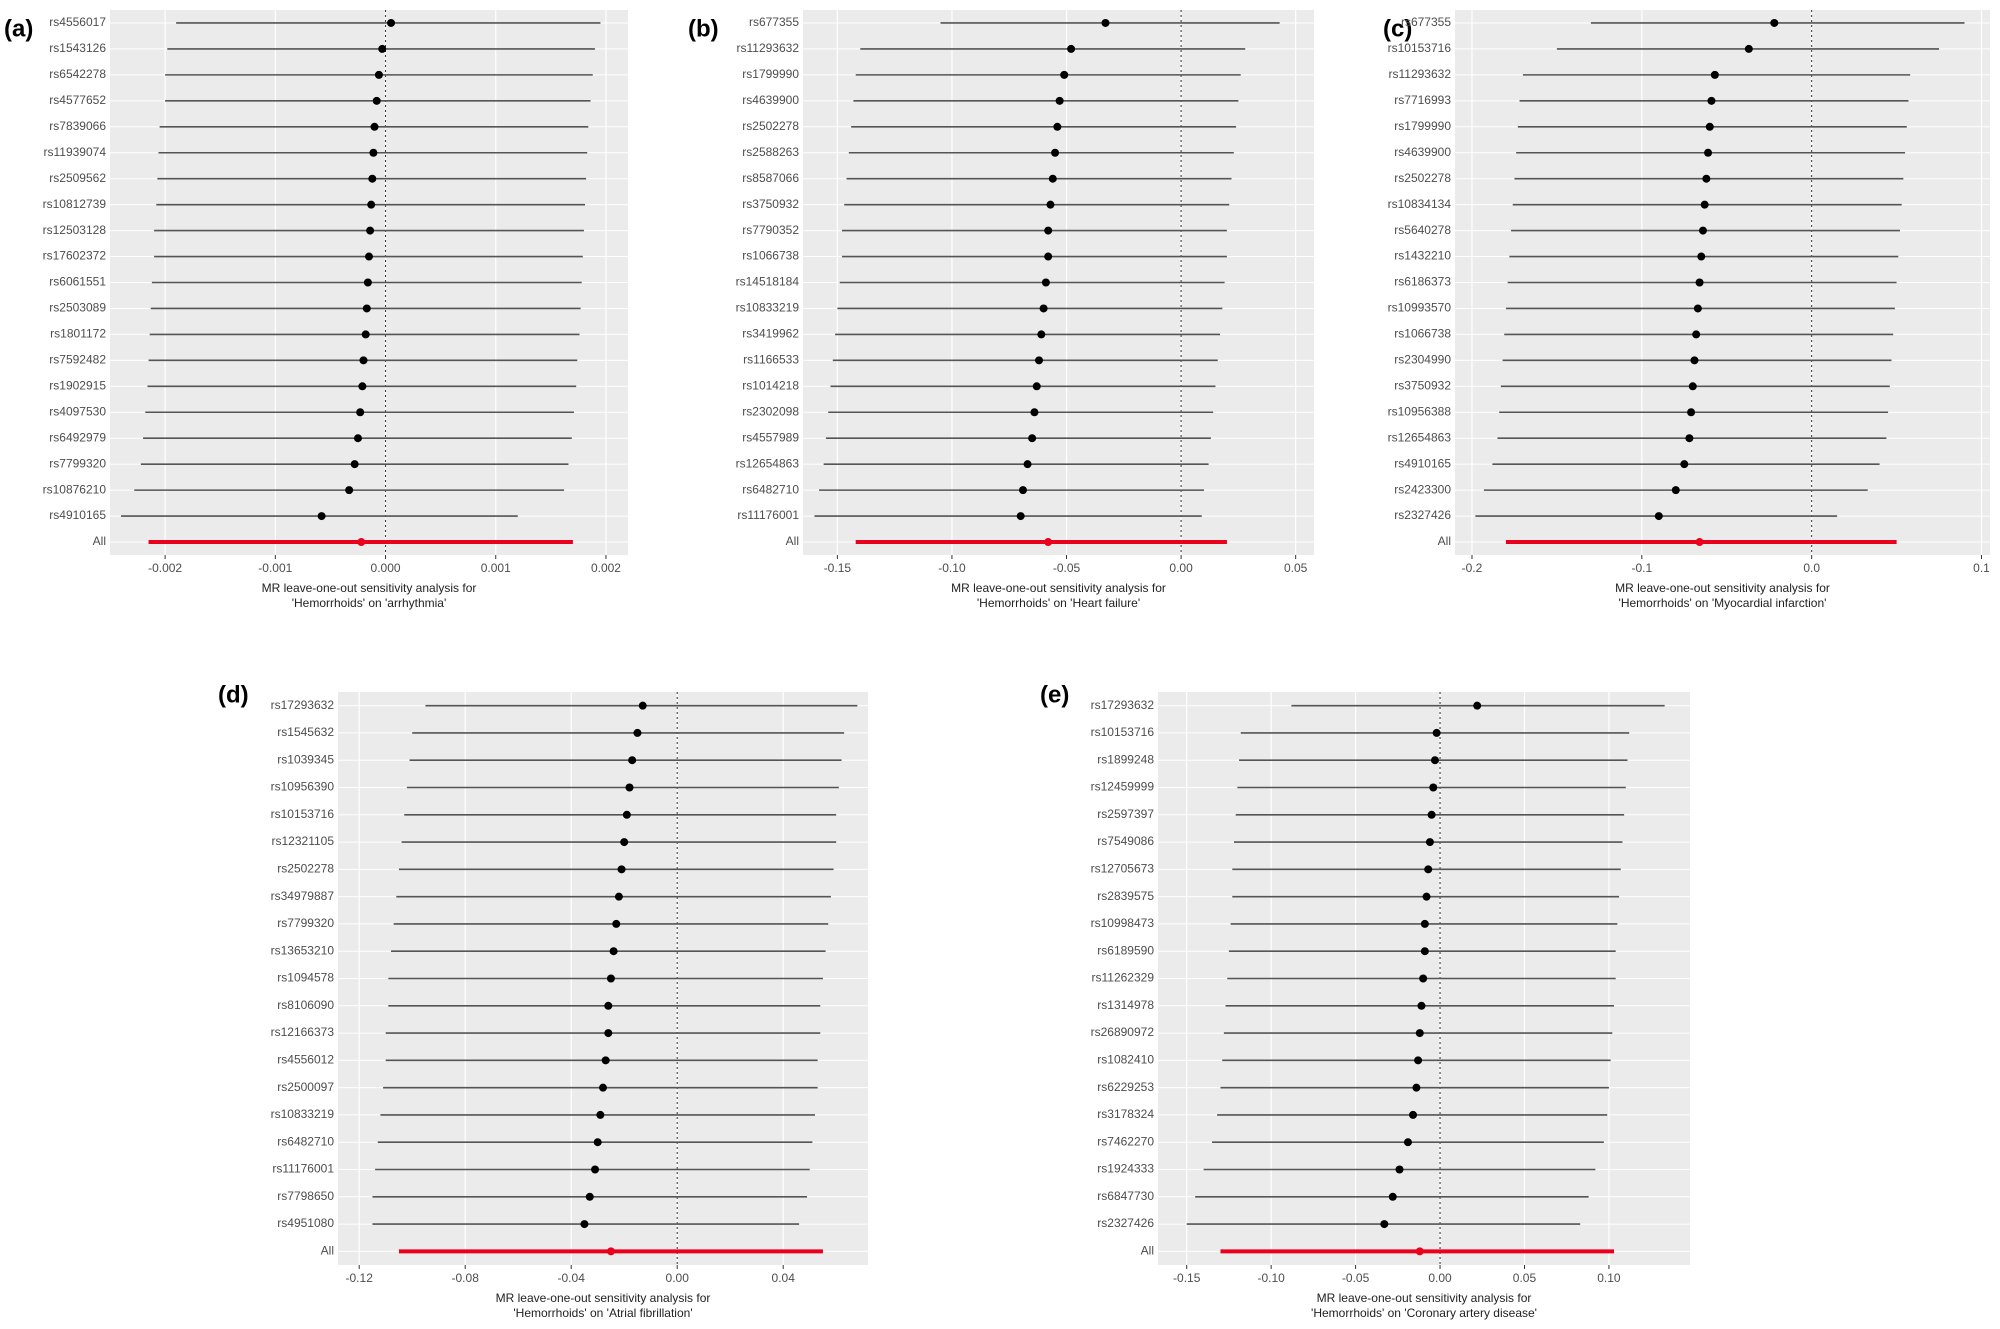 The image size is (2000, 1329). I want to click on x-tick-label: -0.05, so click(1067, 568).